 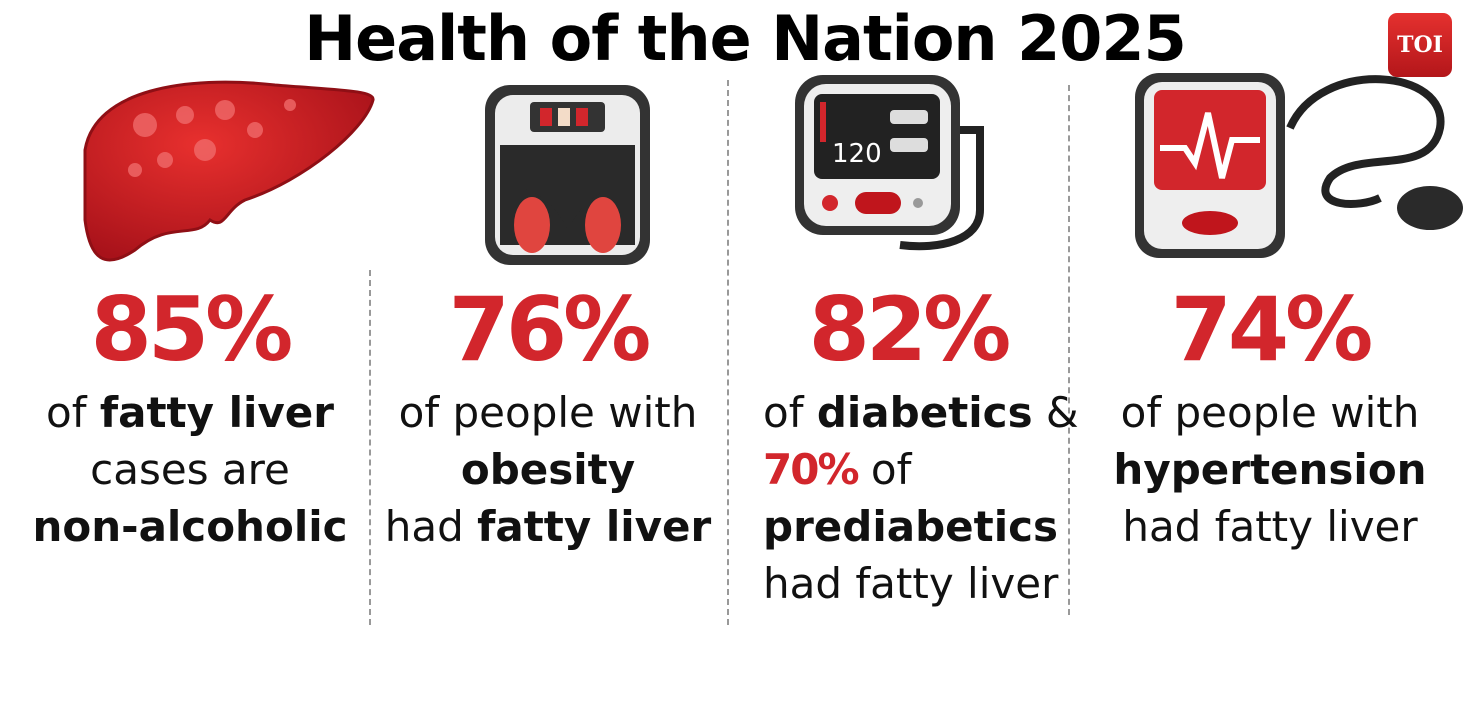 I want to click on stat-value: 76%, so click(x=550, y=329).